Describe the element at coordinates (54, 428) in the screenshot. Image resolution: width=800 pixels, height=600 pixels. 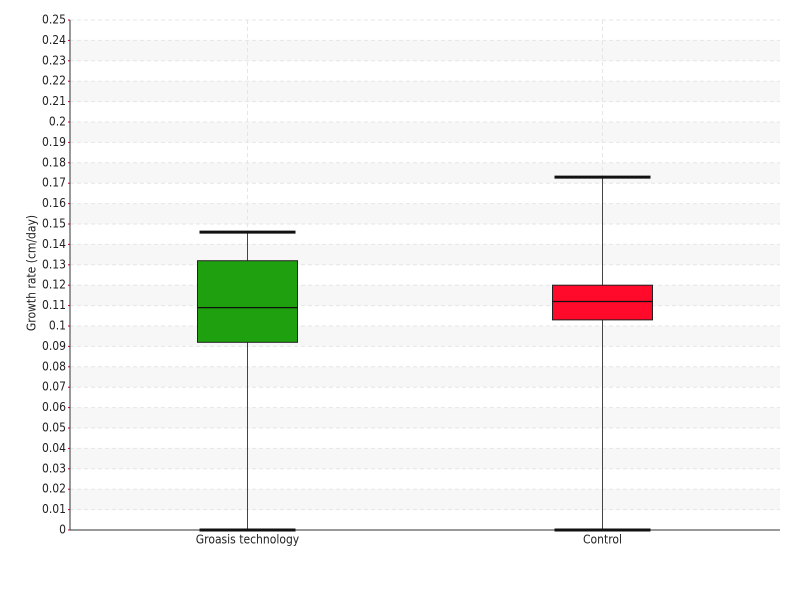
I see `y-tick-label: 0.05` at that location.